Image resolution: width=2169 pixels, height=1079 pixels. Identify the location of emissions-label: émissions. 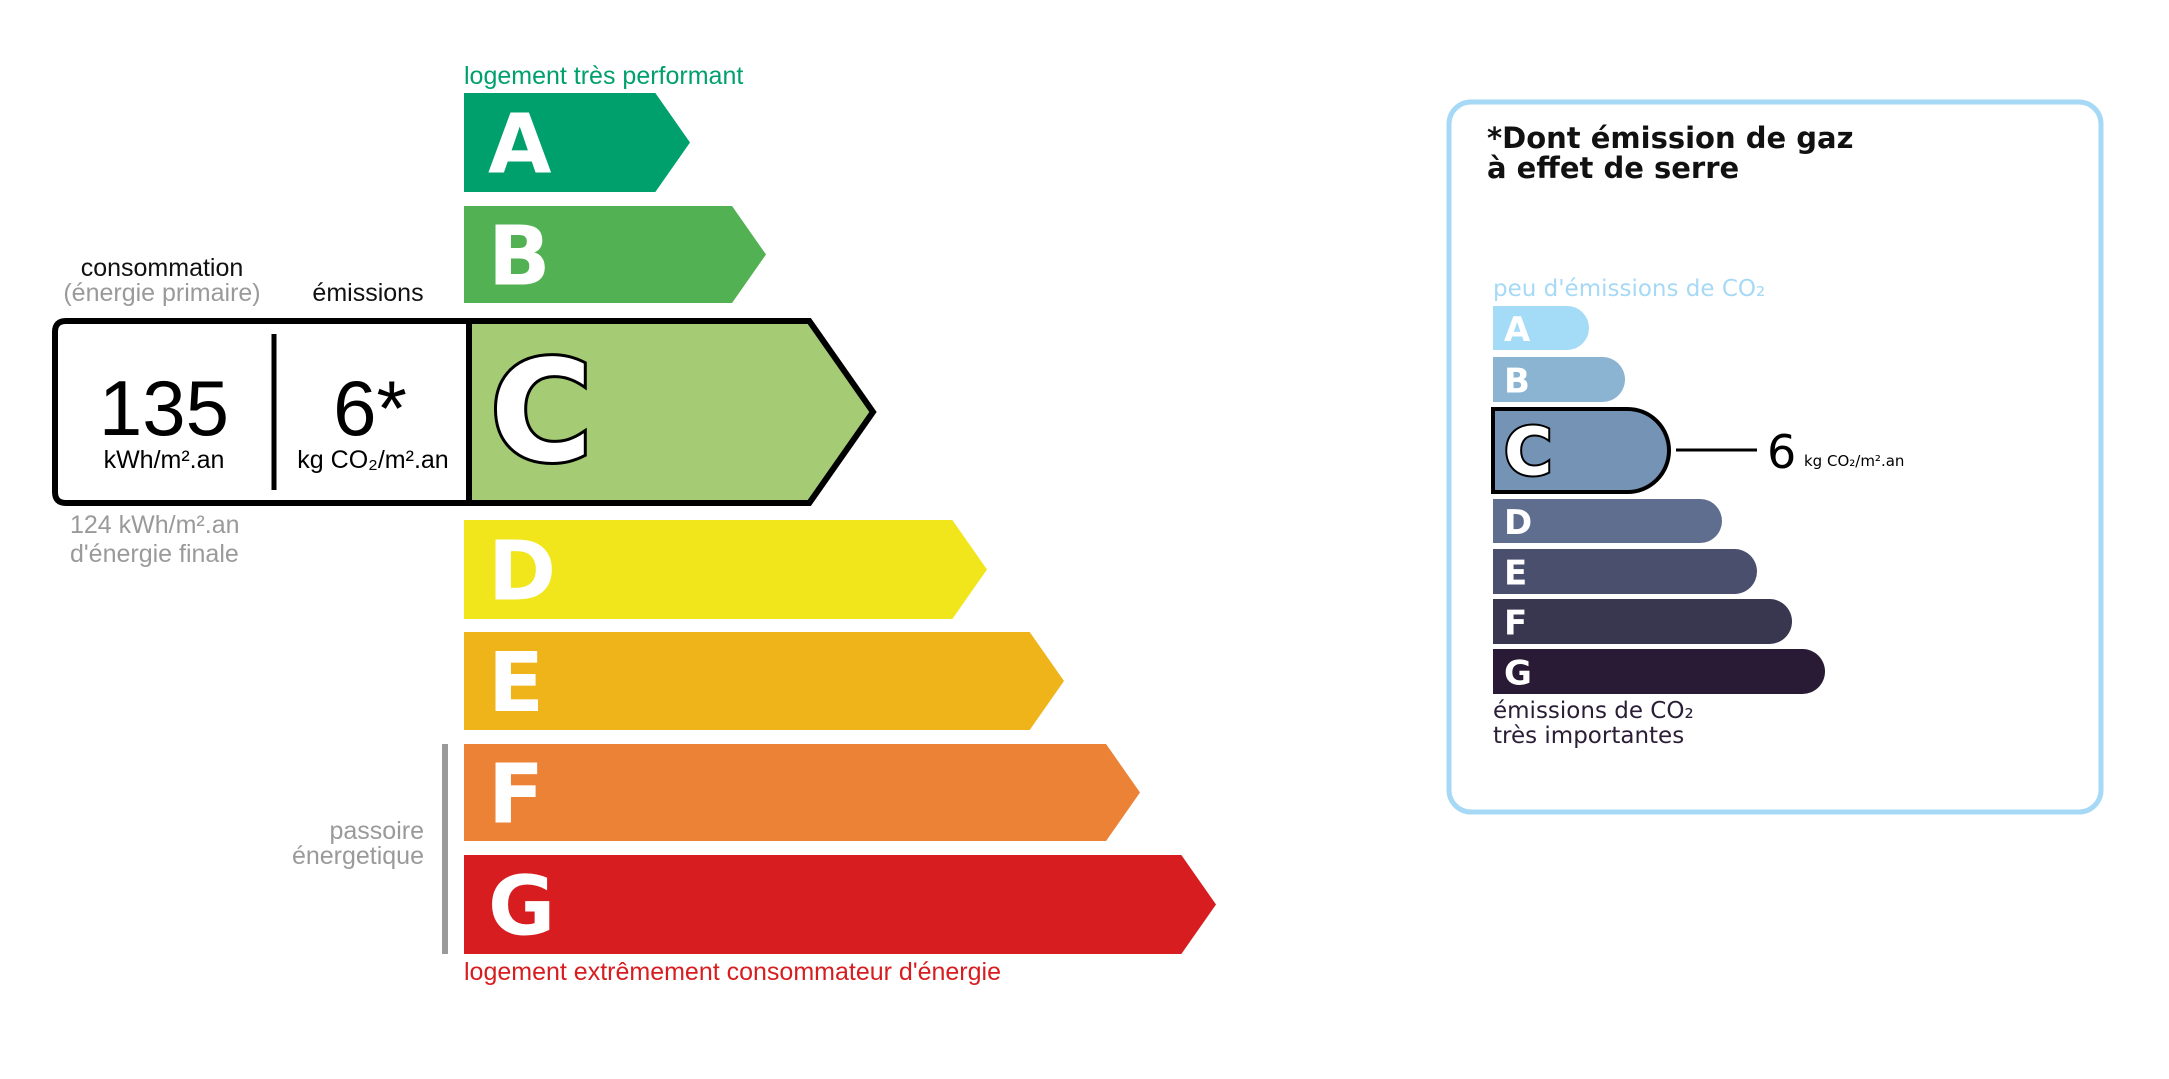
(367, 293).